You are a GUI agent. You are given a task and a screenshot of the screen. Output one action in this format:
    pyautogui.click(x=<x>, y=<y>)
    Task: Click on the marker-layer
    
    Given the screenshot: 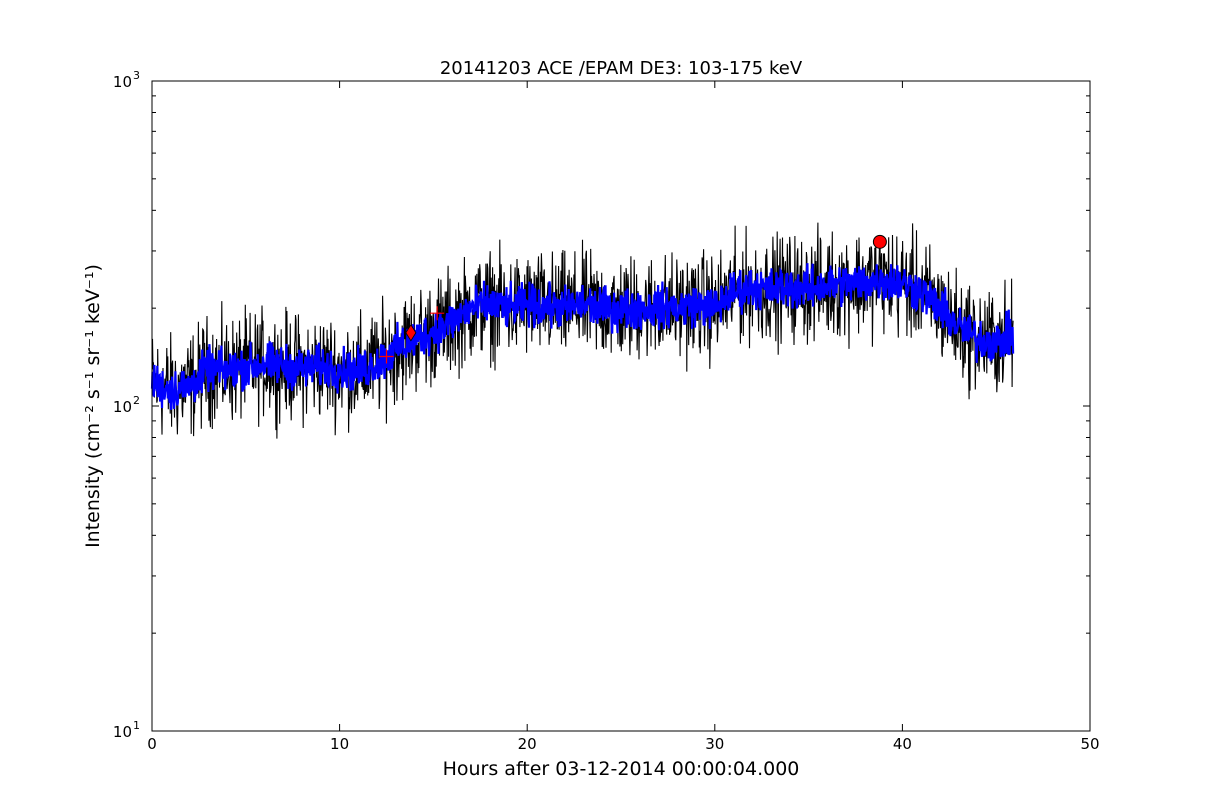 What is the action you would take?
    pyautogui.click(x=633, y=299)
    